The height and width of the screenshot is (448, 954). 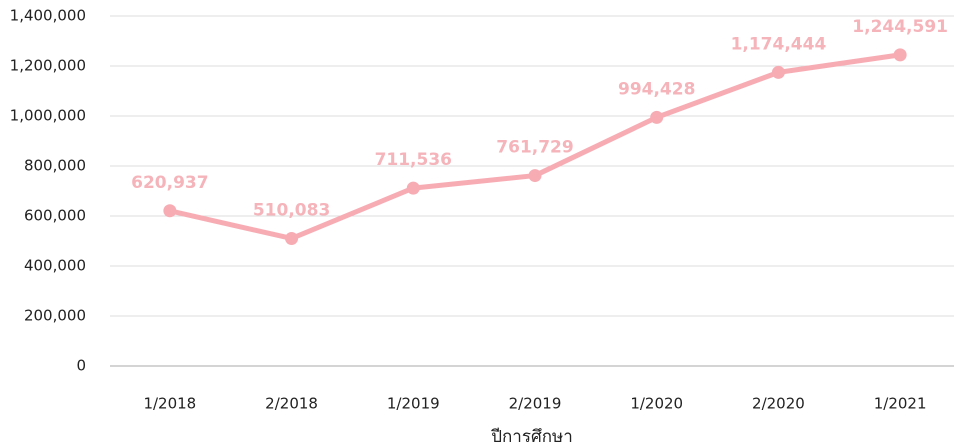 I want to click on y-tick-label: 400,000, so click(x=55, y=266).